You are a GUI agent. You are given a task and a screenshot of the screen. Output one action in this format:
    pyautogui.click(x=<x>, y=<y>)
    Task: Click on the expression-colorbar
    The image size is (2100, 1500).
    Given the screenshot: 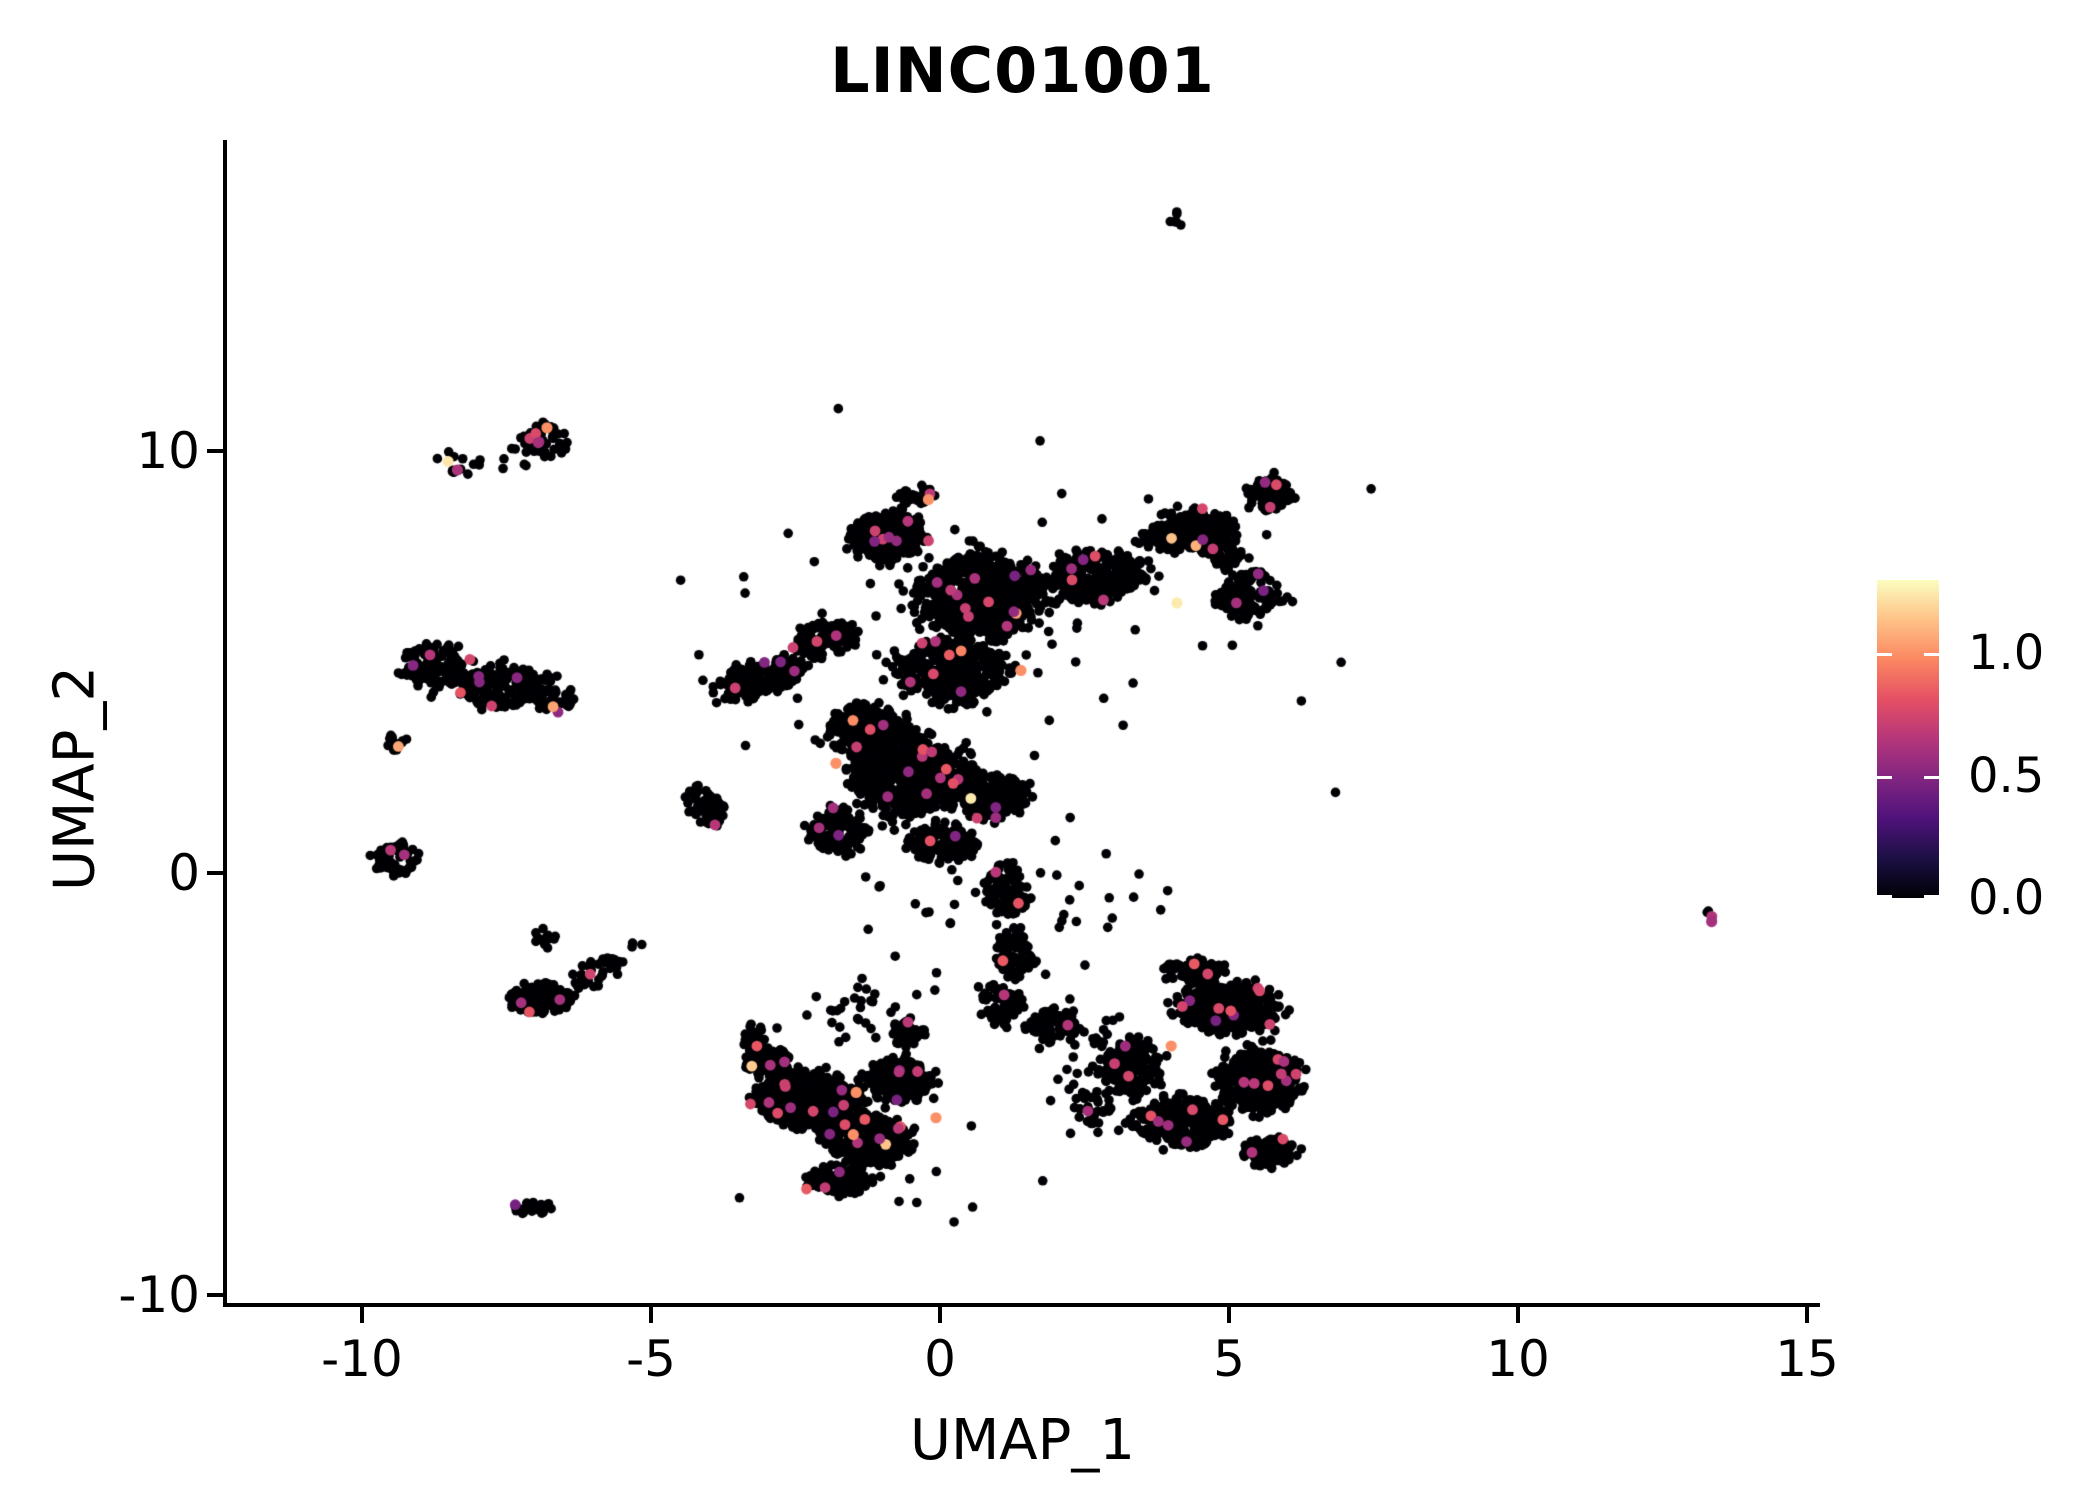 What is the action you would take?
    pyautogui.click(x=1908, y=739)
    